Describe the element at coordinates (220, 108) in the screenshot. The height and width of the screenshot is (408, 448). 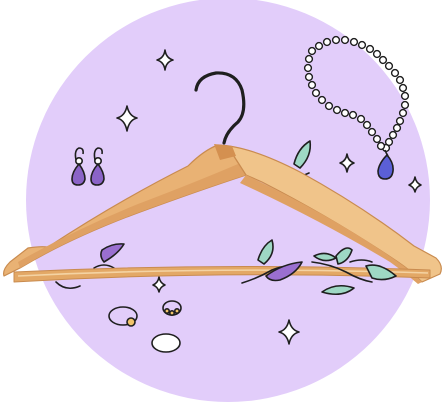
I see `hanger-hook` at that location.